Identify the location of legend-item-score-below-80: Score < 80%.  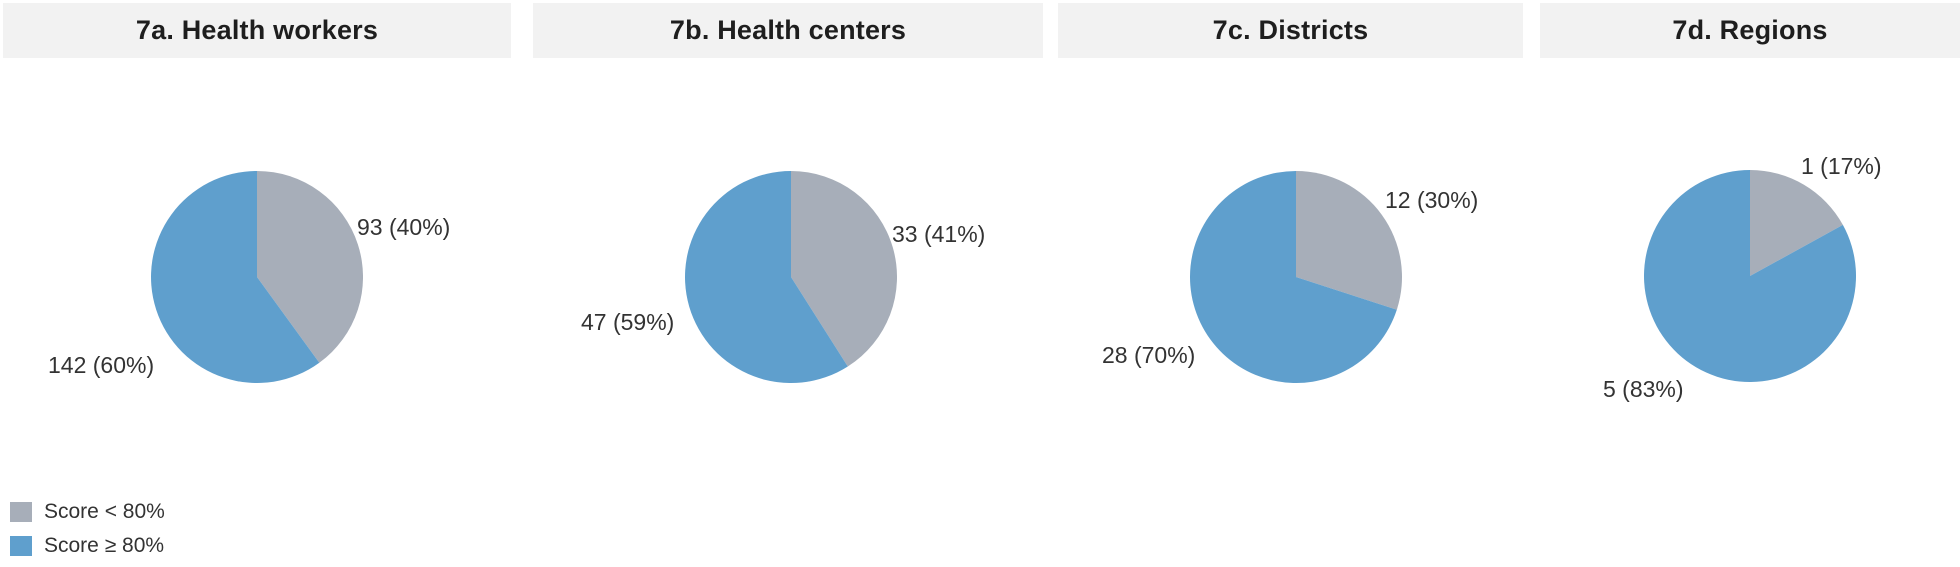
(87, 512).